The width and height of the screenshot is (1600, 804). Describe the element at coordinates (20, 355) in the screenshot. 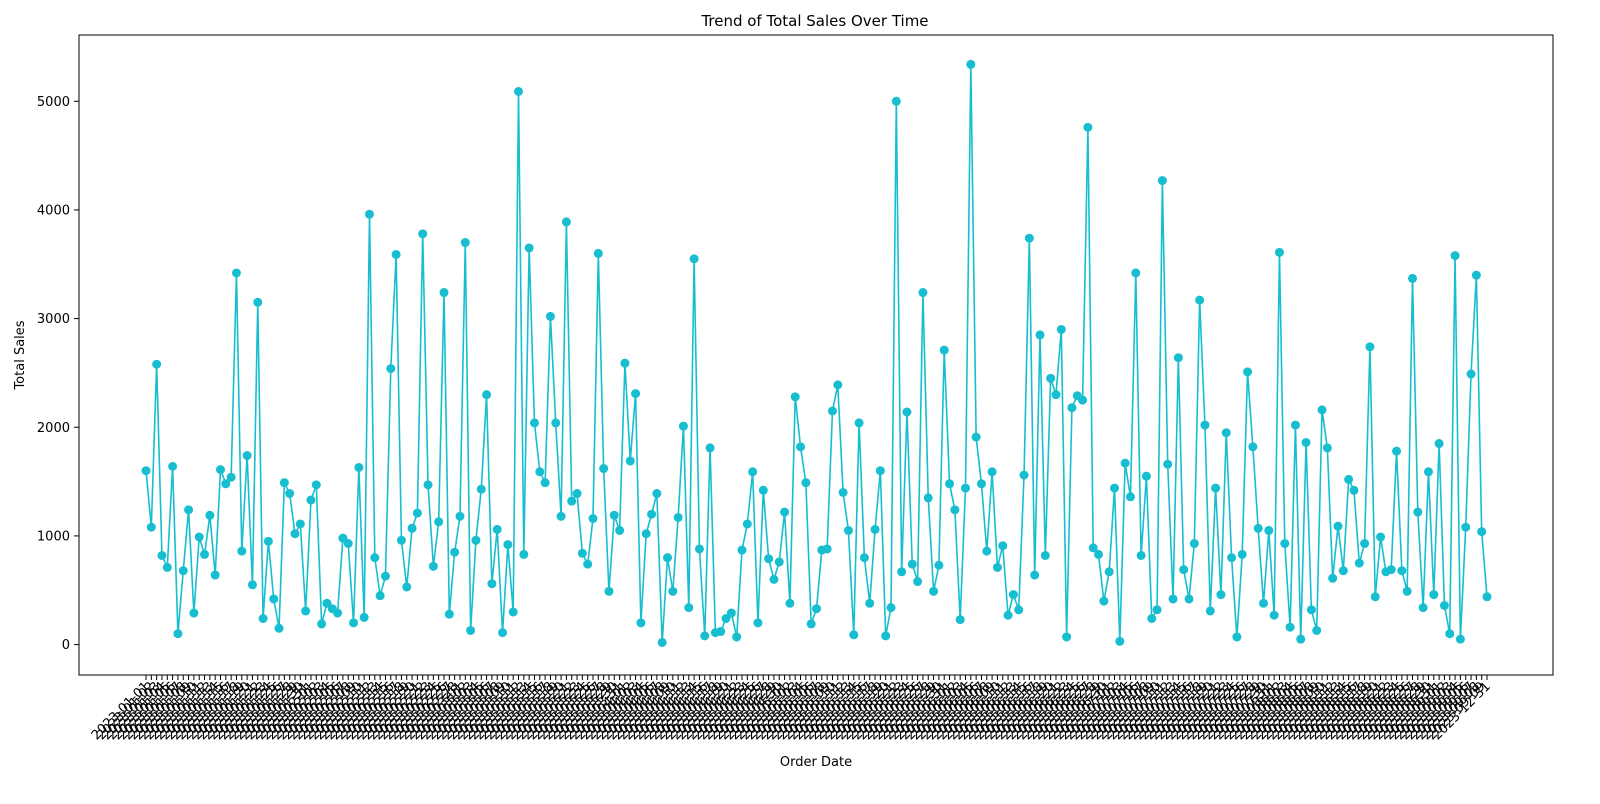

I see `y-axis-title: Total Sales` at that location.